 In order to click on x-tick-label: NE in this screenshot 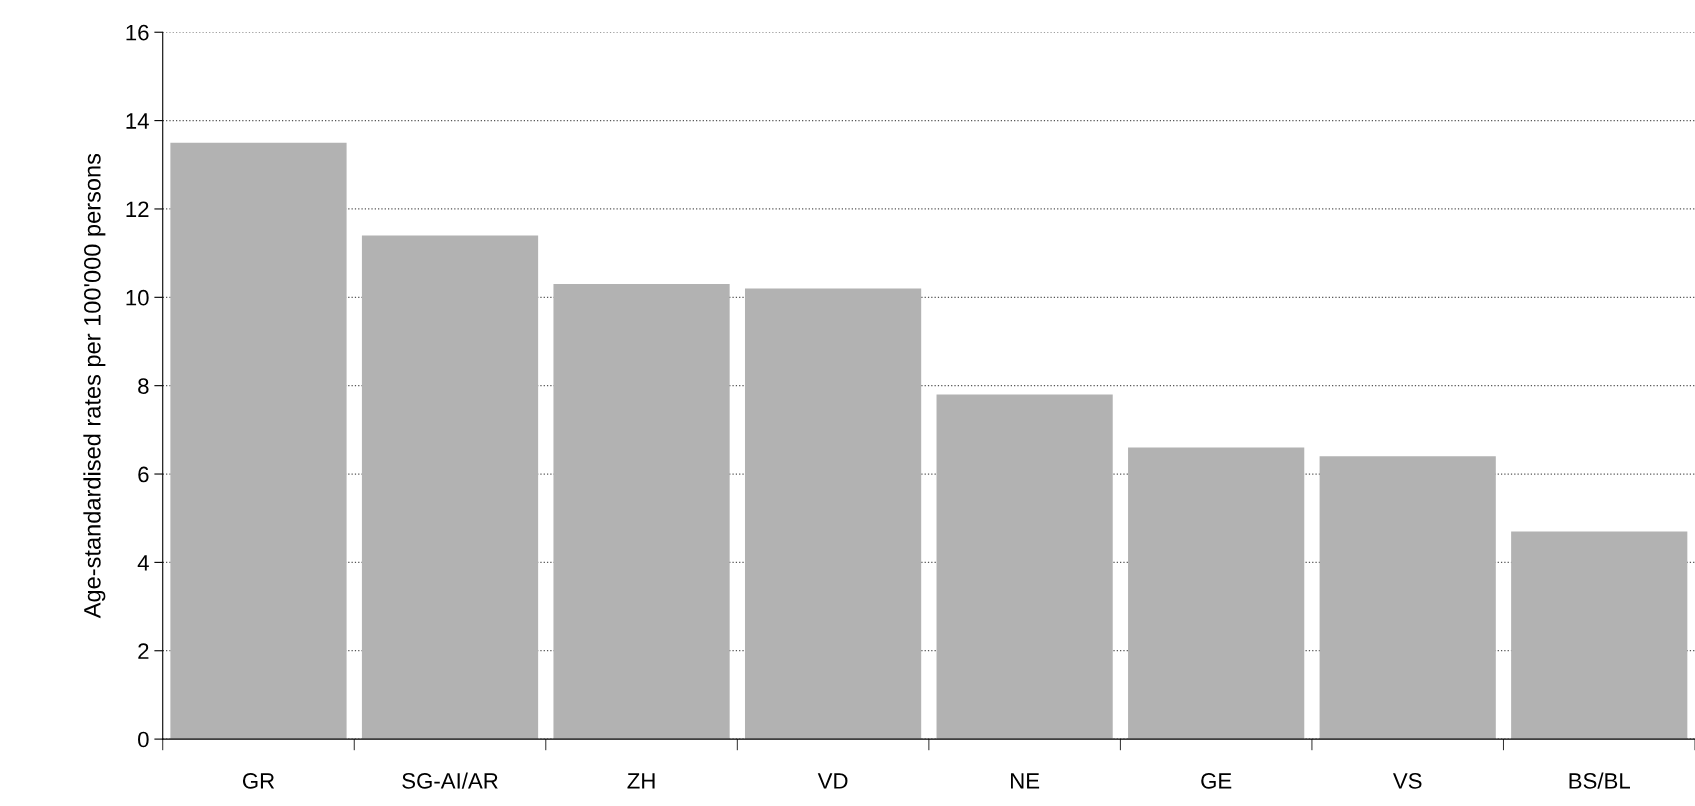, I will do `click(1025, 781)`.